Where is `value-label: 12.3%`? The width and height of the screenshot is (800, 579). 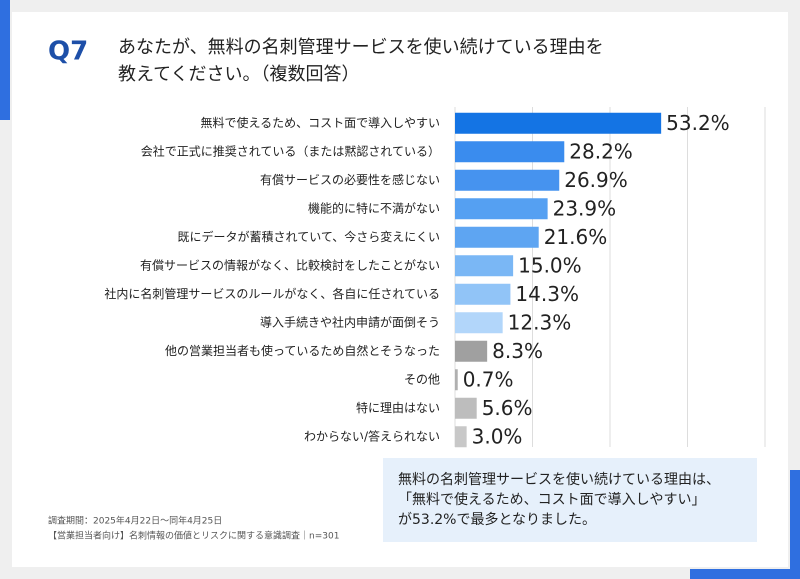
value-label: 12.3% is located at coordinates (540, 322).